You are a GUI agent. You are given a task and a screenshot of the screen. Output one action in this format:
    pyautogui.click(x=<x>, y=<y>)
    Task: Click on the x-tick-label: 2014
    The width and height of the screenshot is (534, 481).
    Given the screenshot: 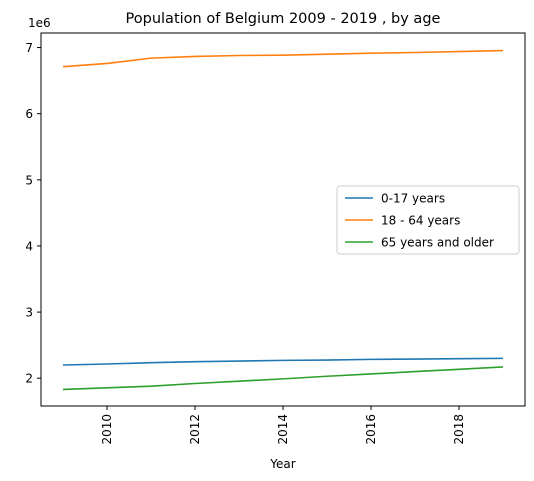 What is the action you would take?
    pyautogui.click(x=283, y=429)
    